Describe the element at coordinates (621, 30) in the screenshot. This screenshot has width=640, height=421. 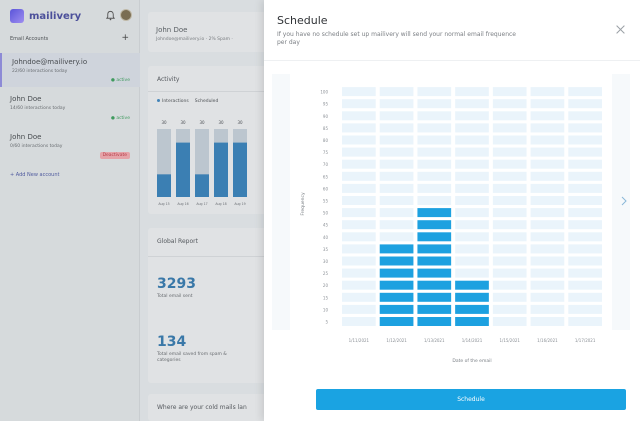
I see `close-icon` at that location.